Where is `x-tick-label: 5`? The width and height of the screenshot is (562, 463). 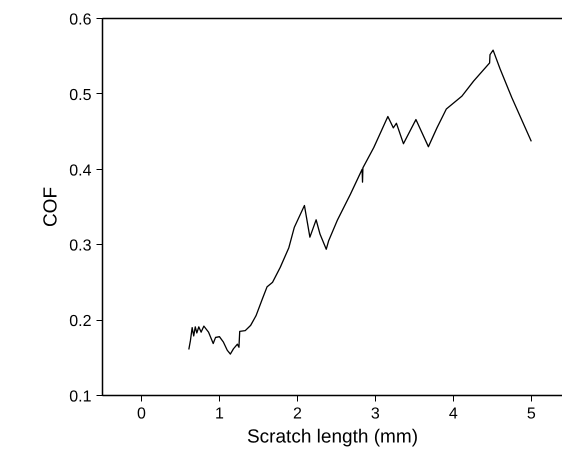 x-tick-label: 5 is located at coordinates (531, 414).